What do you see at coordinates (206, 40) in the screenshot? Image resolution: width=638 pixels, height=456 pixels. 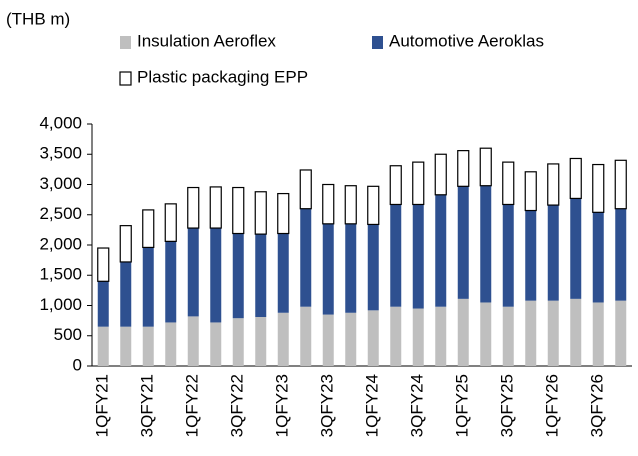 I see `legend-label: Insulation Aeroflex` at bounding box center [206, 40].